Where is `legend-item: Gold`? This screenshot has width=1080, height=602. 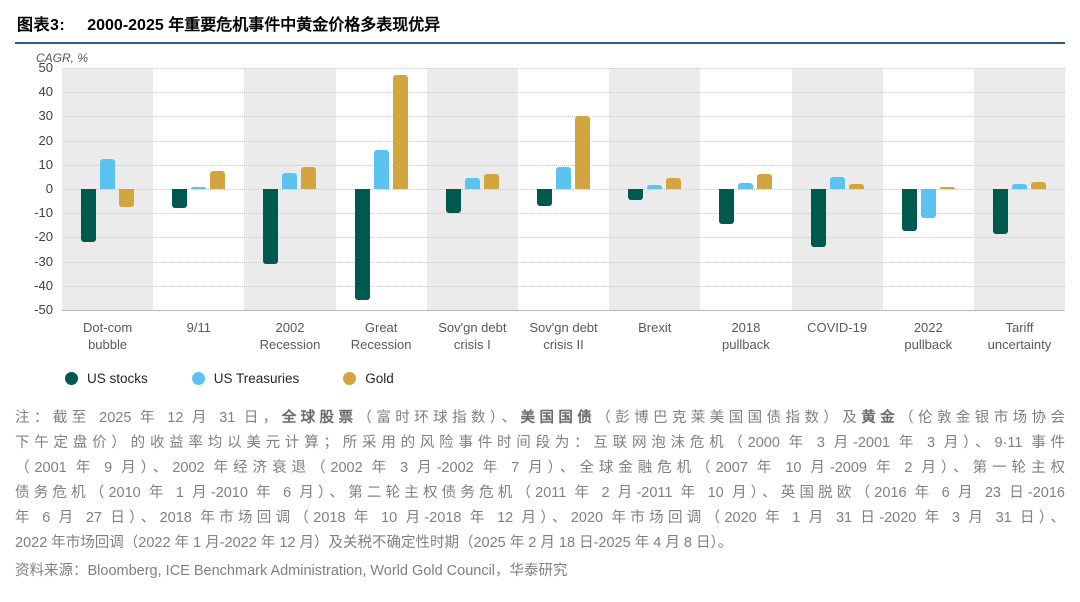
legend-item: Gold is located at coordinates (368, 378).